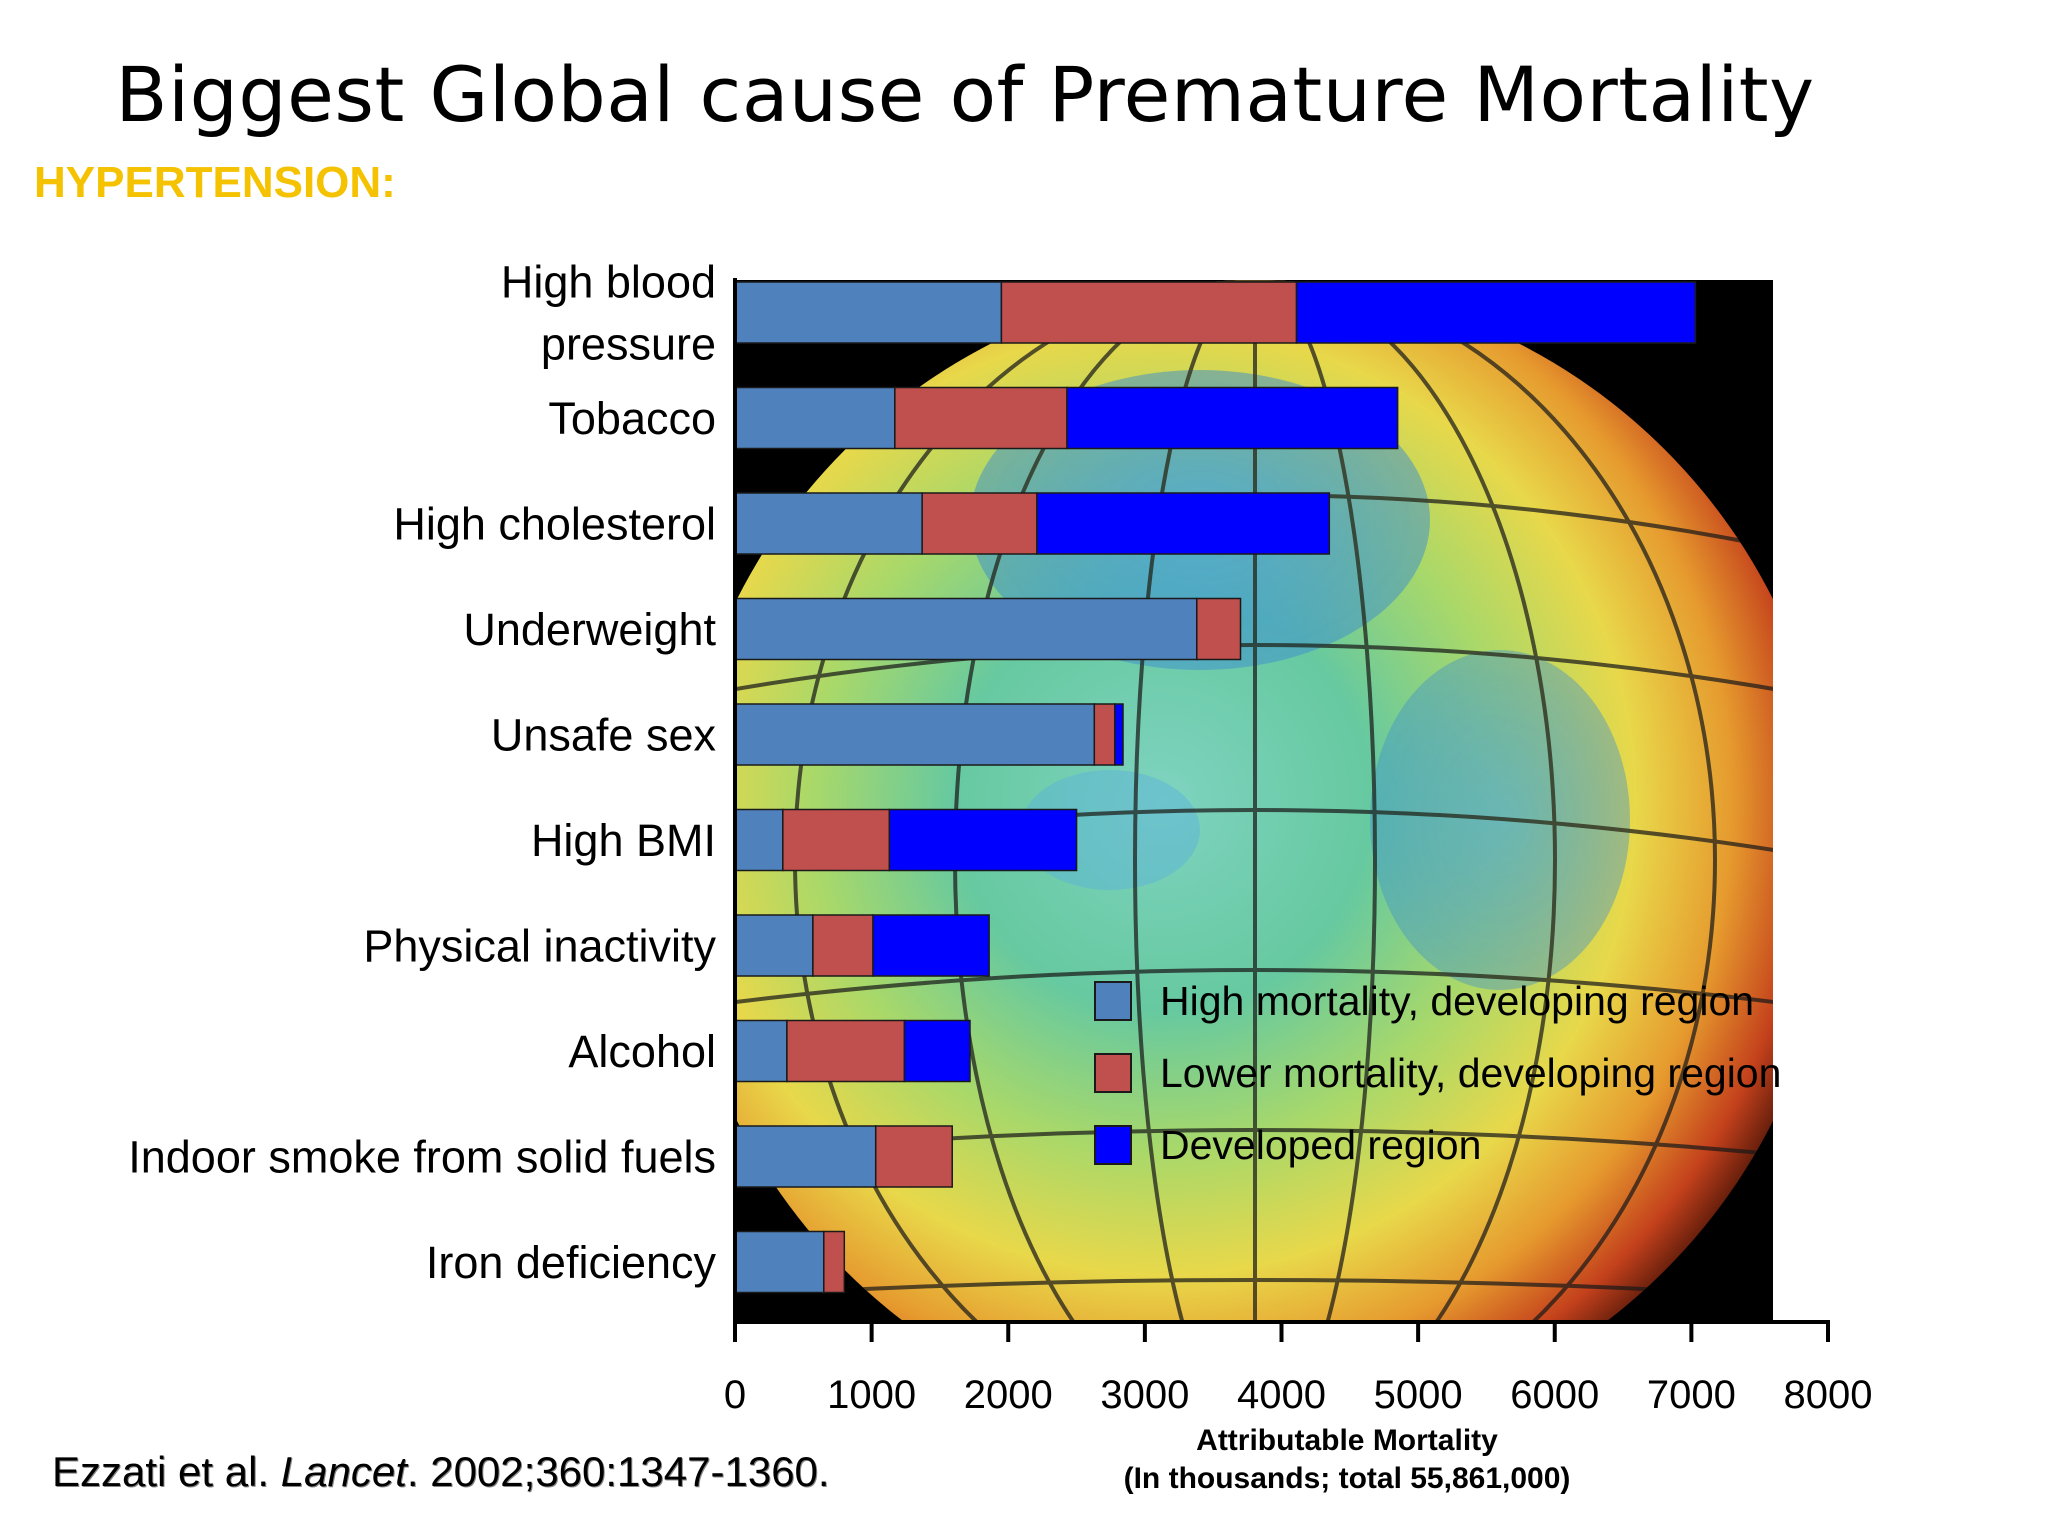  What do you see at coordinates (1347, 1478) in the screenshot?
I see `x-axis-title-line2: (In thousands; total 55,861,000)` at bounding box center [1347, 1478].